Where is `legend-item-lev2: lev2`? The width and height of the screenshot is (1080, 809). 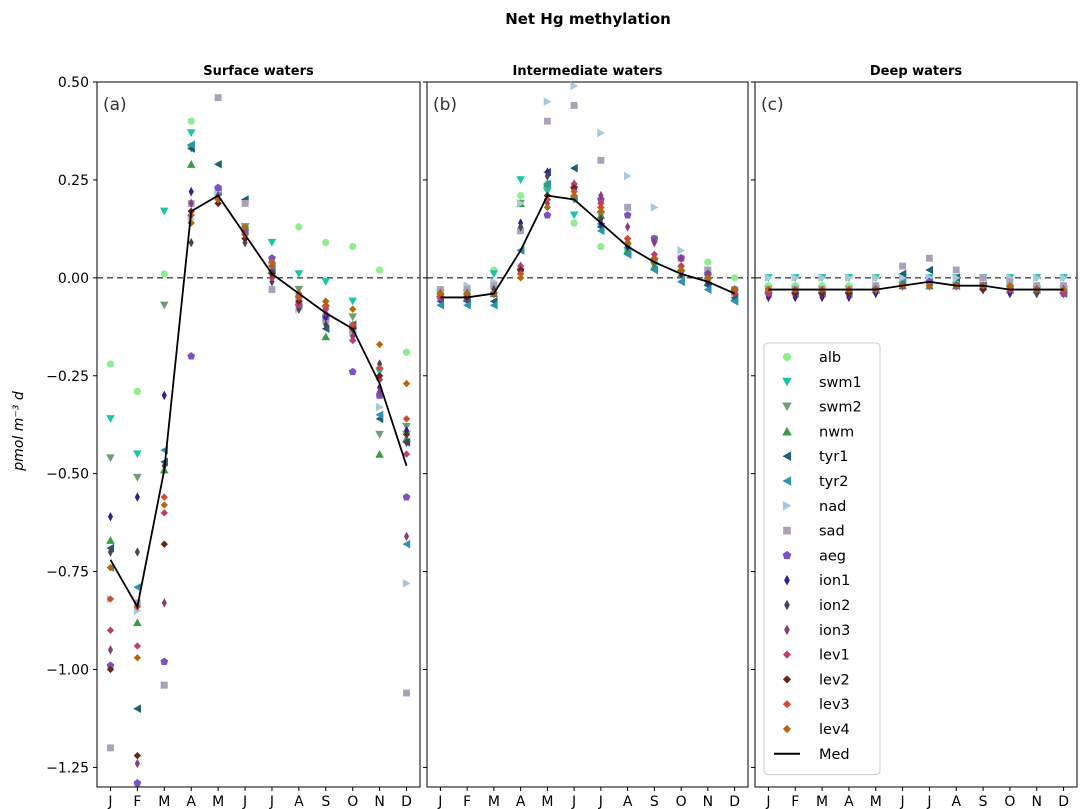 legend-item-lev2: lev2 is located at coordinates (816, 680).